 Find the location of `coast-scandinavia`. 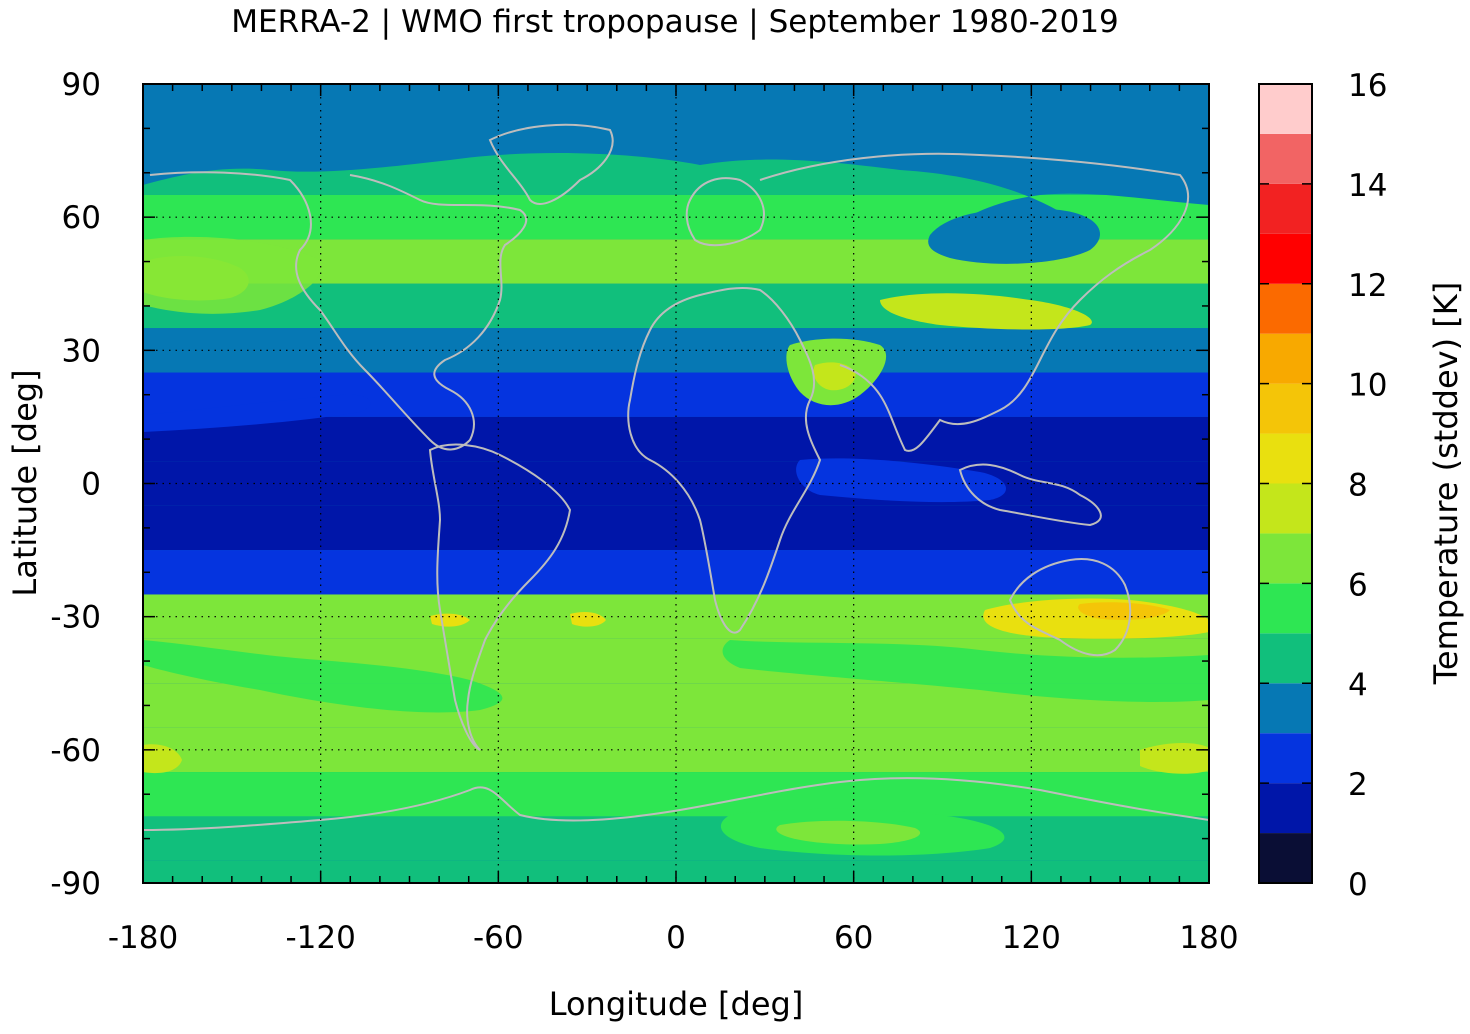

coast-scandinavia is located at coordinates (725, 212).